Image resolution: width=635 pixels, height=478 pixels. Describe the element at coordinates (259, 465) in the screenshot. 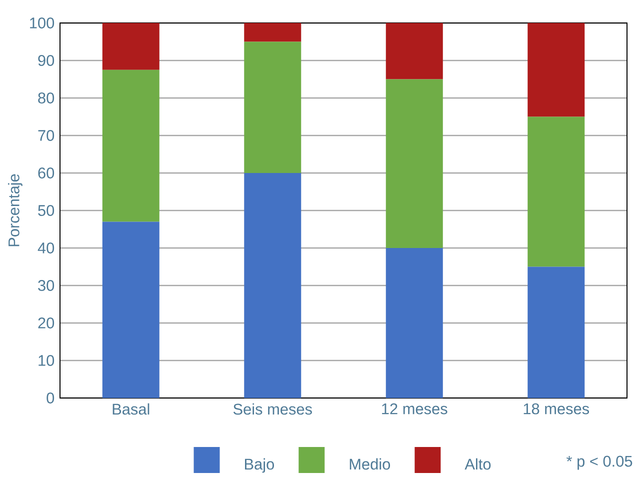

I see `legend-label: Bajo` at that location.